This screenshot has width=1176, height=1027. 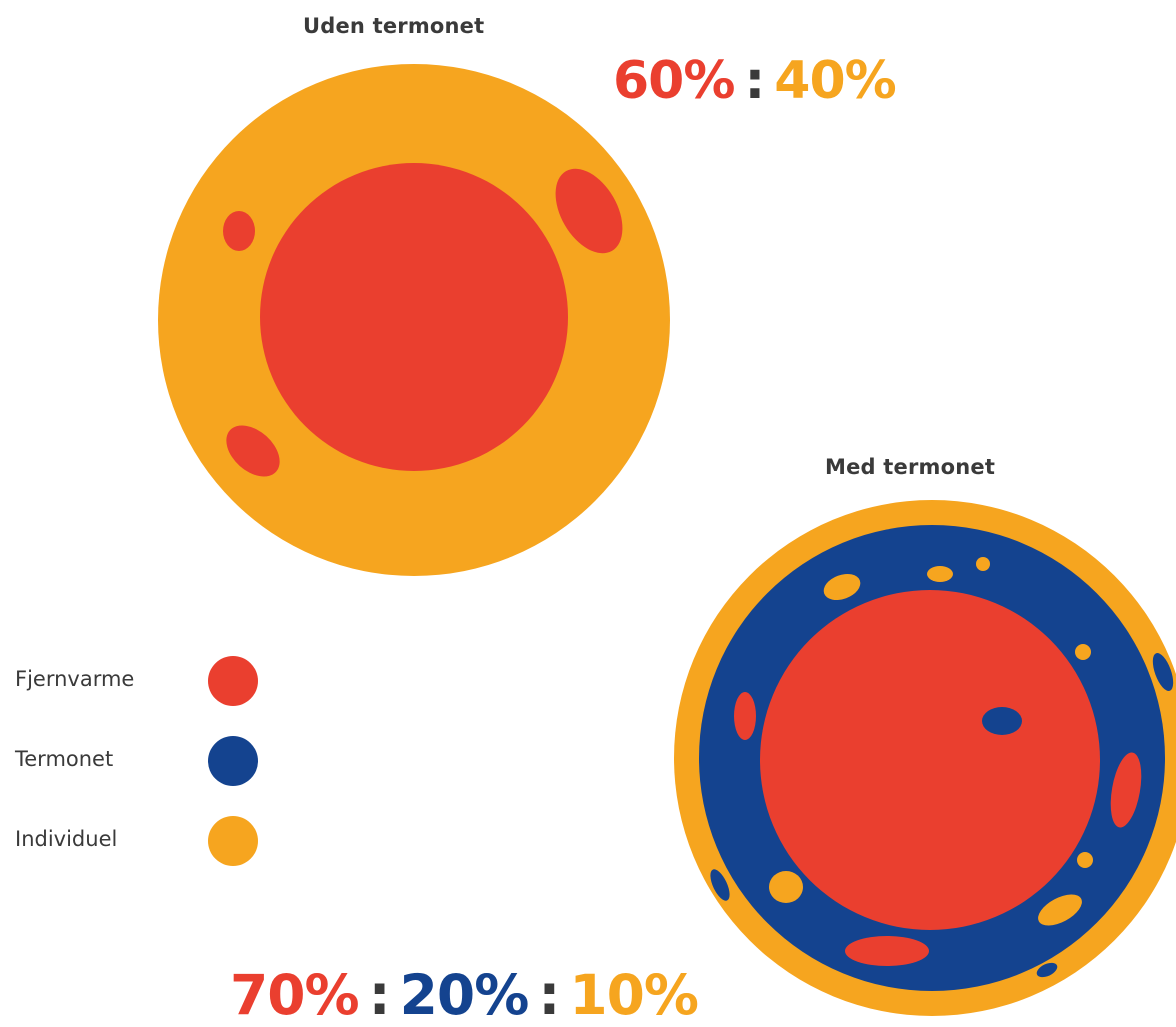 I want to click on legend-item-fjernvarme: Fjernvarme, so click(x=145, y=695).